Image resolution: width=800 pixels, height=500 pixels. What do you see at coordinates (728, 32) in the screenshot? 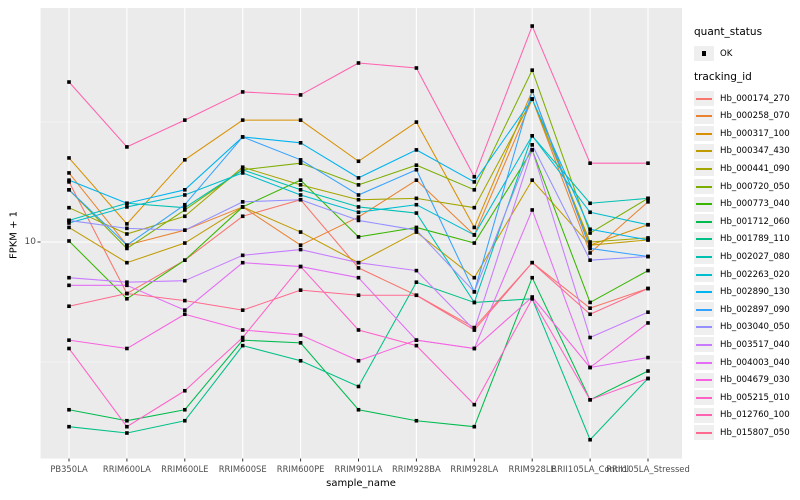
I see `legend-title-quant-status: quant_status` at bounding box center [728, 32].